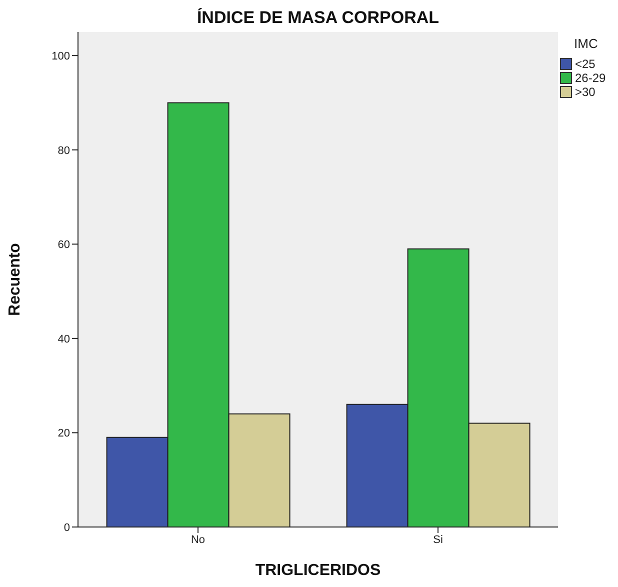 The height and width of the screenshot is (587, 618). Describe the element at coordinates (585, 64) in the screenshot. I see `legend-label: <25` at that location.